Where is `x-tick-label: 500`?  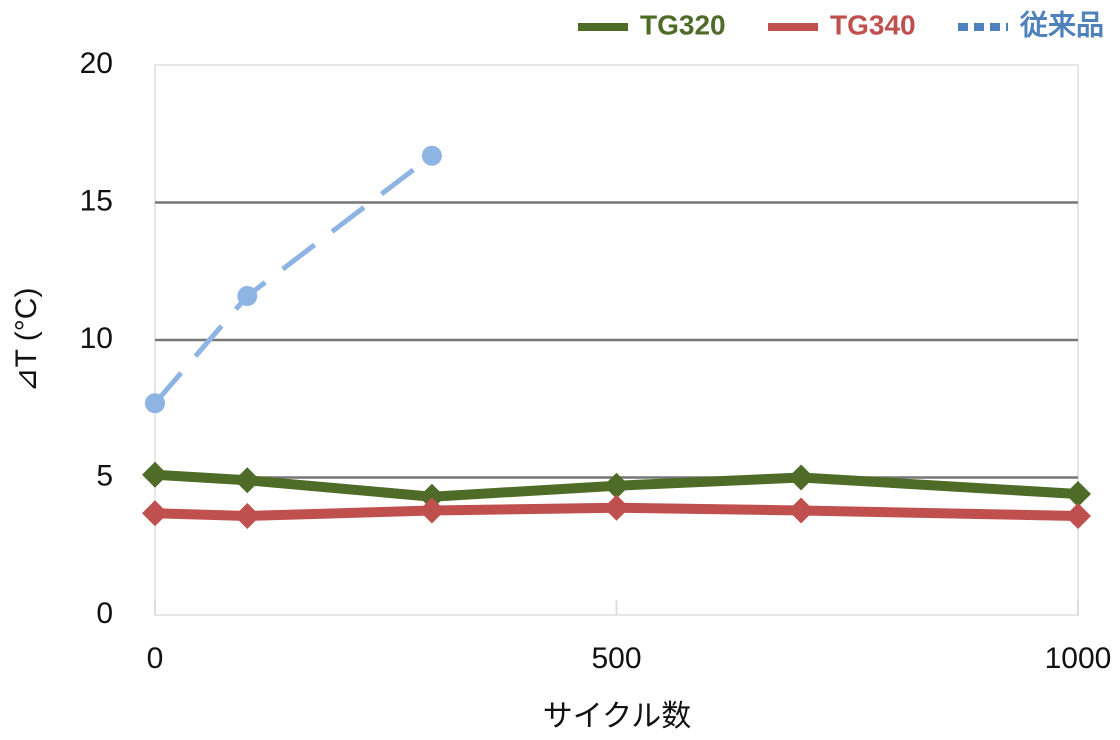
x-tick-label: 500 is located at coordinates (616, 658).